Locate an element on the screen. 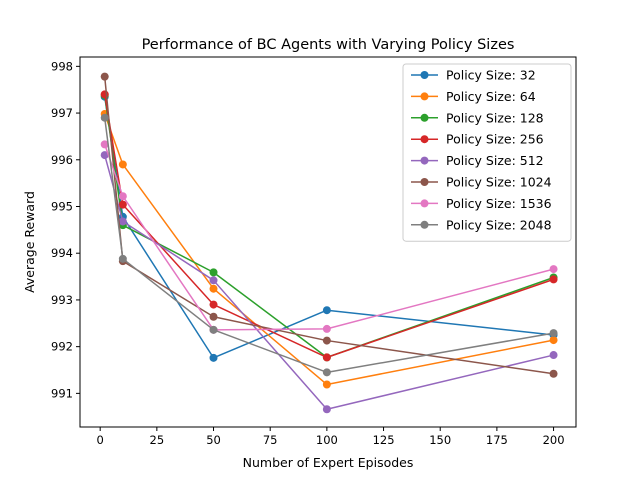  y-tick-label-1: 992 is located at coordinates (62, 347).